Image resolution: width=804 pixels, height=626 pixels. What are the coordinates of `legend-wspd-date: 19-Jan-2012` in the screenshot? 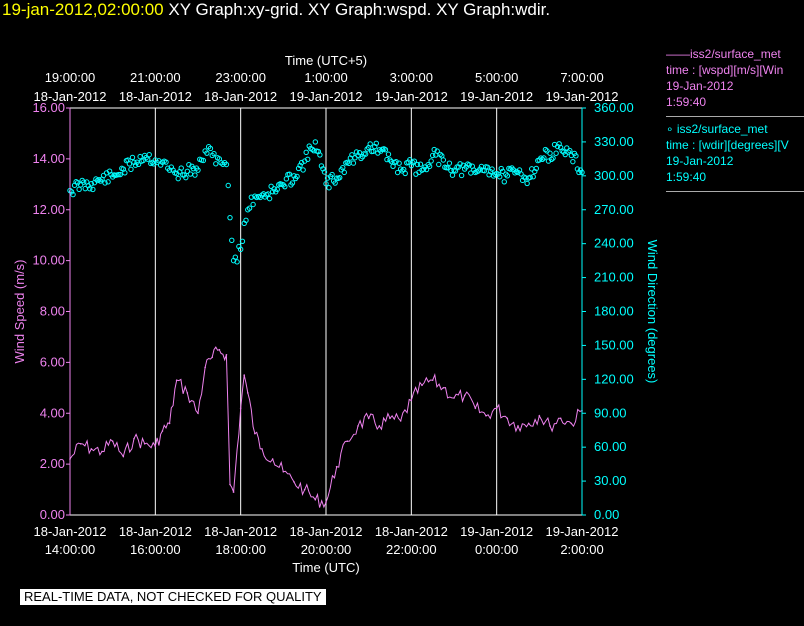 It's located at (700, 86).